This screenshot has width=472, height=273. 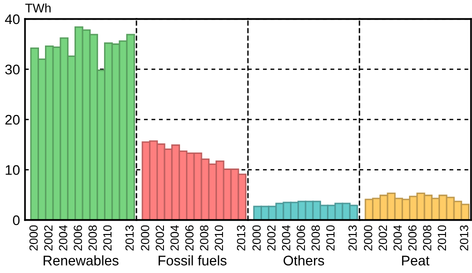 What do you see at coordinates (12, 119) in the screenshot?
I see `y-tick-label: 20` at bounding box center [12, 119].